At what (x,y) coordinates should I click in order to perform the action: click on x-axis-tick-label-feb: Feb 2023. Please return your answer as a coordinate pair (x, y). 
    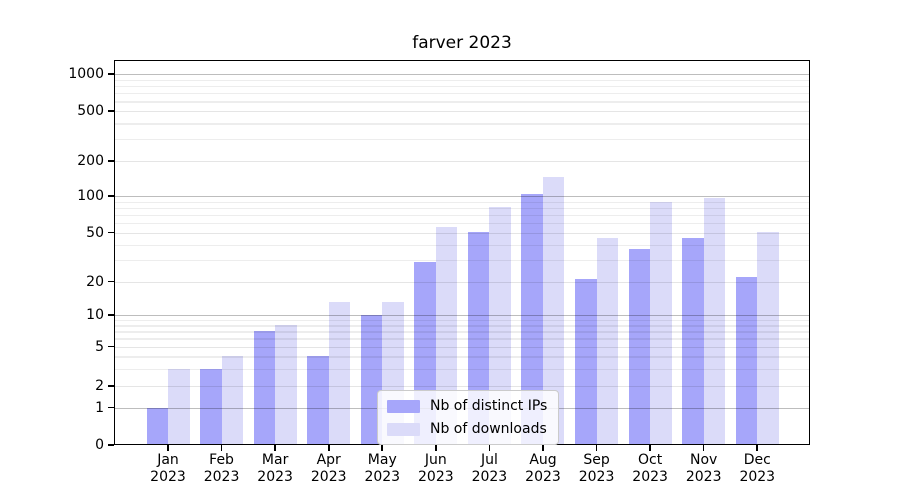
    Looking at the image, I should click on (221, 468).